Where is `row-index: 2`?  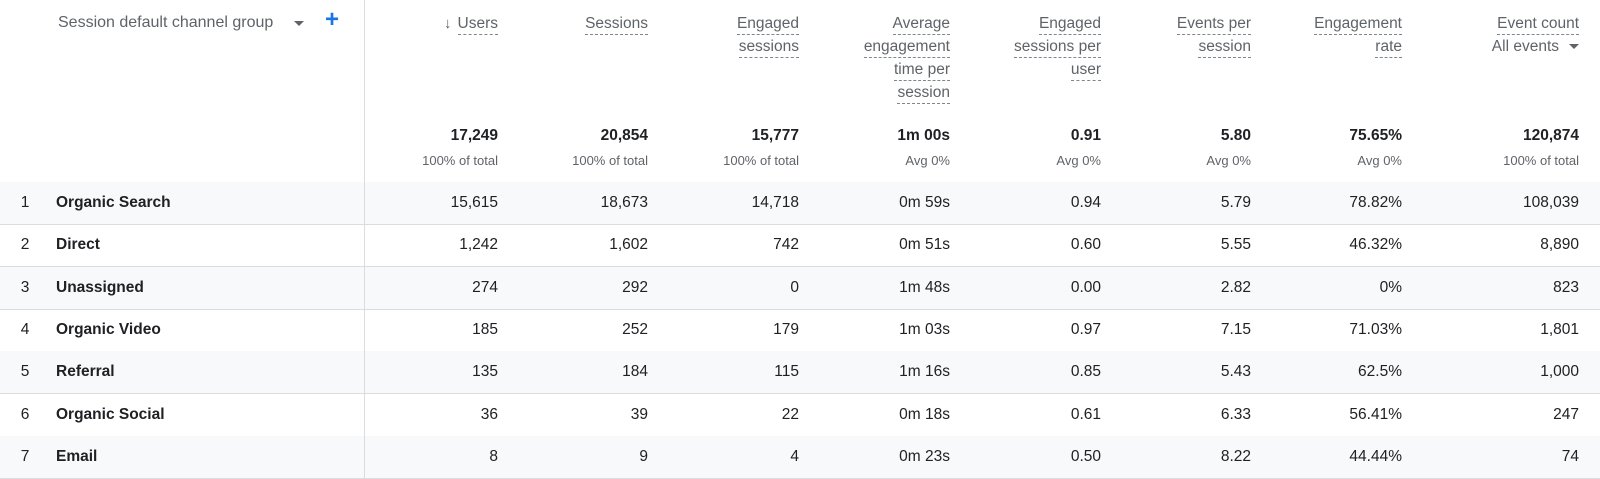 row-index: 2 is located at coordinates (25, 245).